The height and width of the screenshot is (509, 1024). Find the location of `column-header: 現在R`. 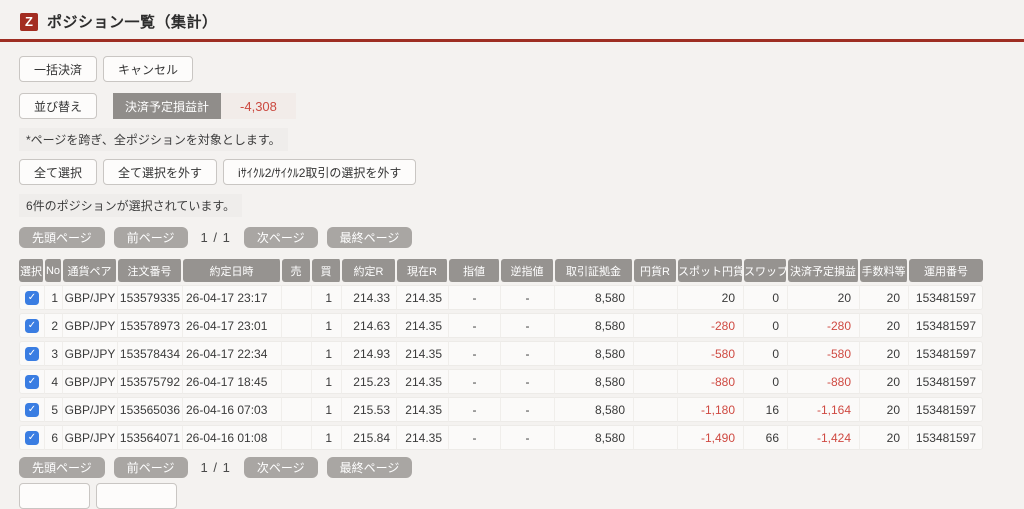

column-header: 現在R is located at coordinates (423, 270).